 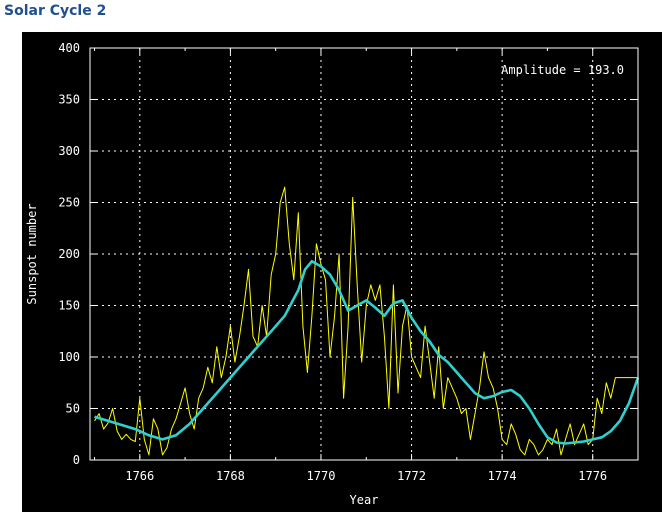 What do you see at coordinates (69, 254) in the screenshot?
I see `y-tick-label: 200` at bounding box center [69, 254].